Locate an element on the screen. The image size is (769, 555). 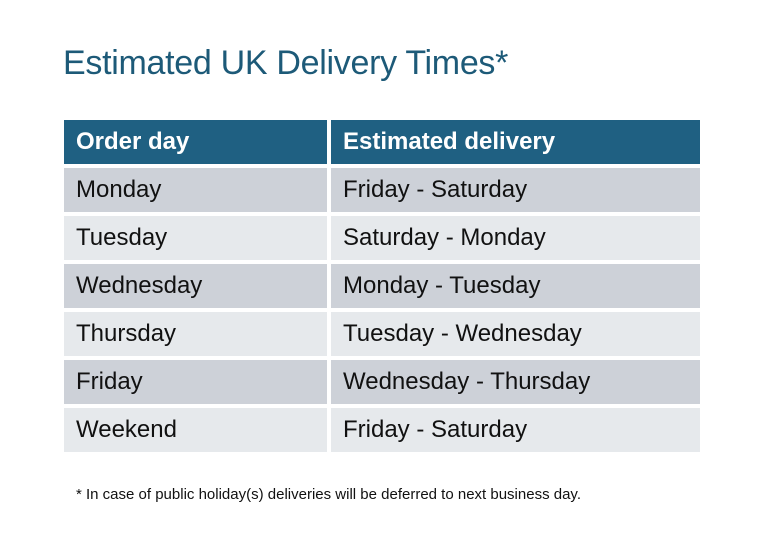
estimated-delivery-cell: Monday - Tuesday is located at coordinates (515, 286).